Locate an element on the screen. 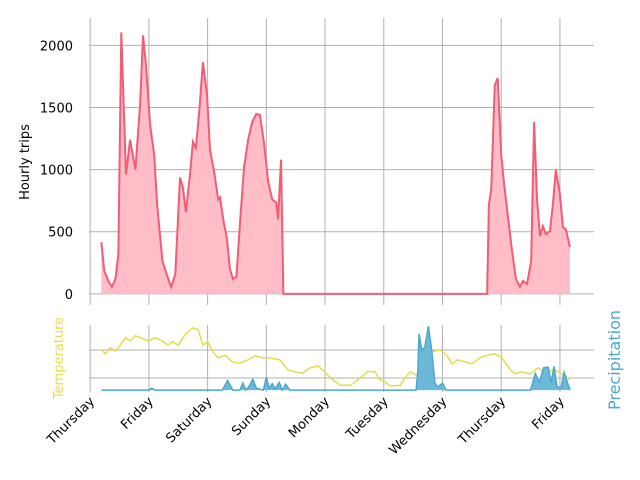 This screenshot has height=480, width=640. x-tick-label: Saturday is located at coordinates (189, 420).